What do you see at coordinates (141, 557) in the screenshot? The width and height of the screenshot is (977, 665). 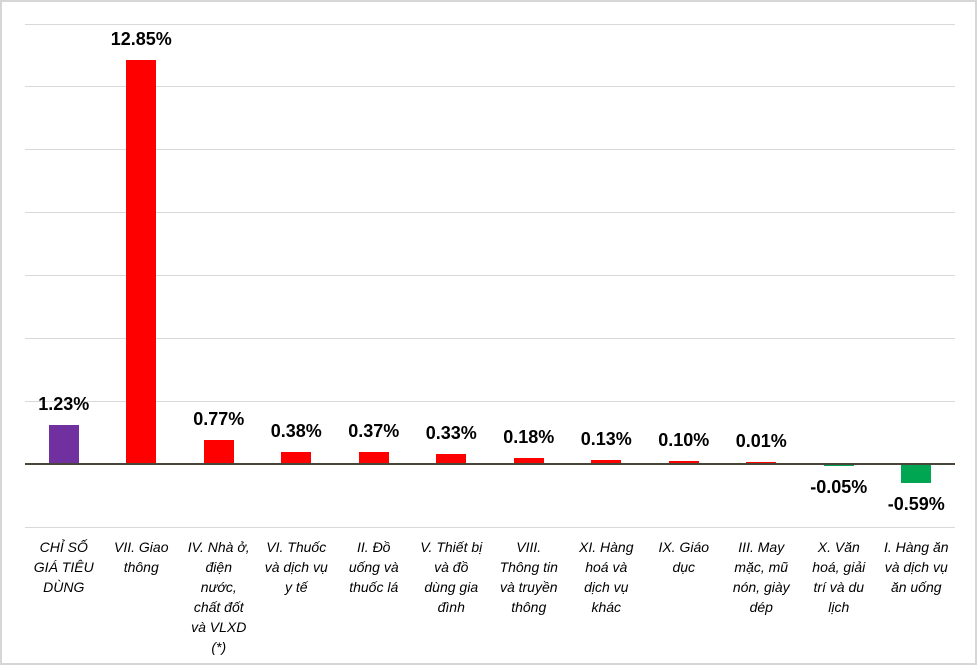 I see `category-label: VII. Giao thông` at bounding box center [141, 557].